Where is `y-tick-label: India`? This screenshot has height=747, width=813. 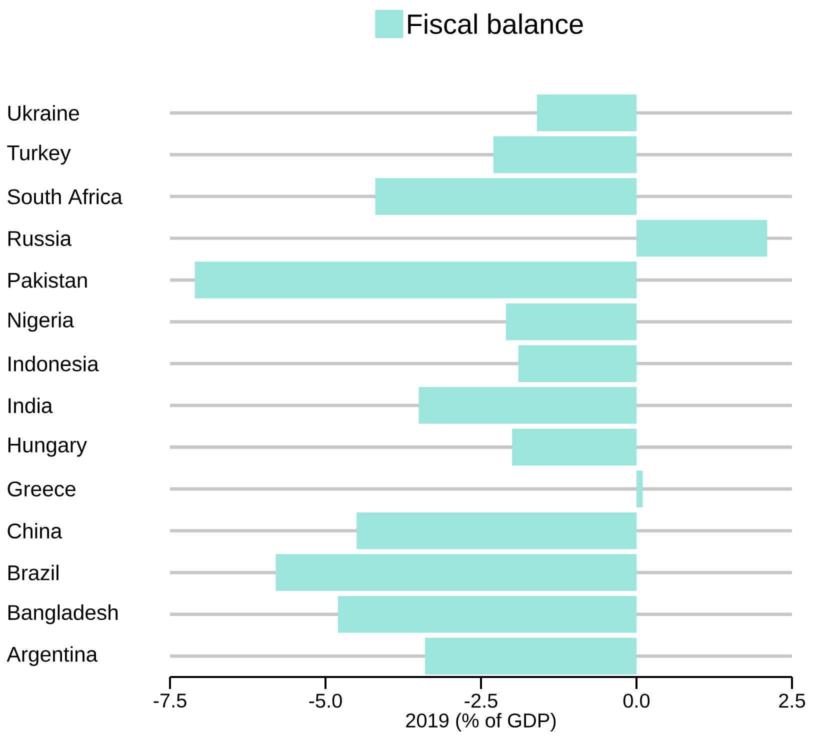
y-tick-label: India is located at coordinates (30, 406).